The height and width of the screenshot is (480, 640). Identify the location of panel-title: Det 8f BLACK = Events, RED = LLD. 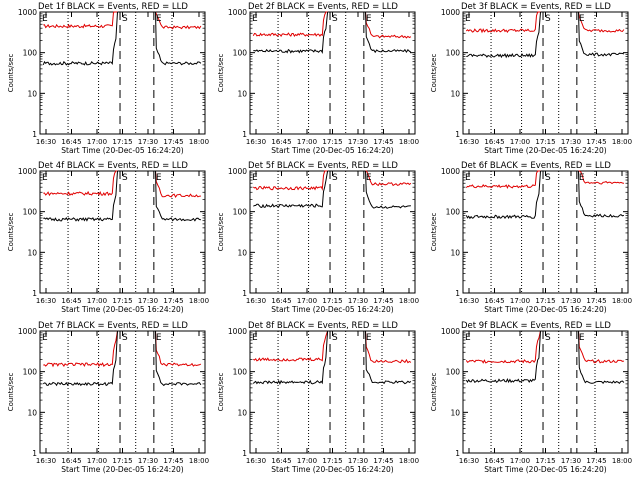
(323, 326).